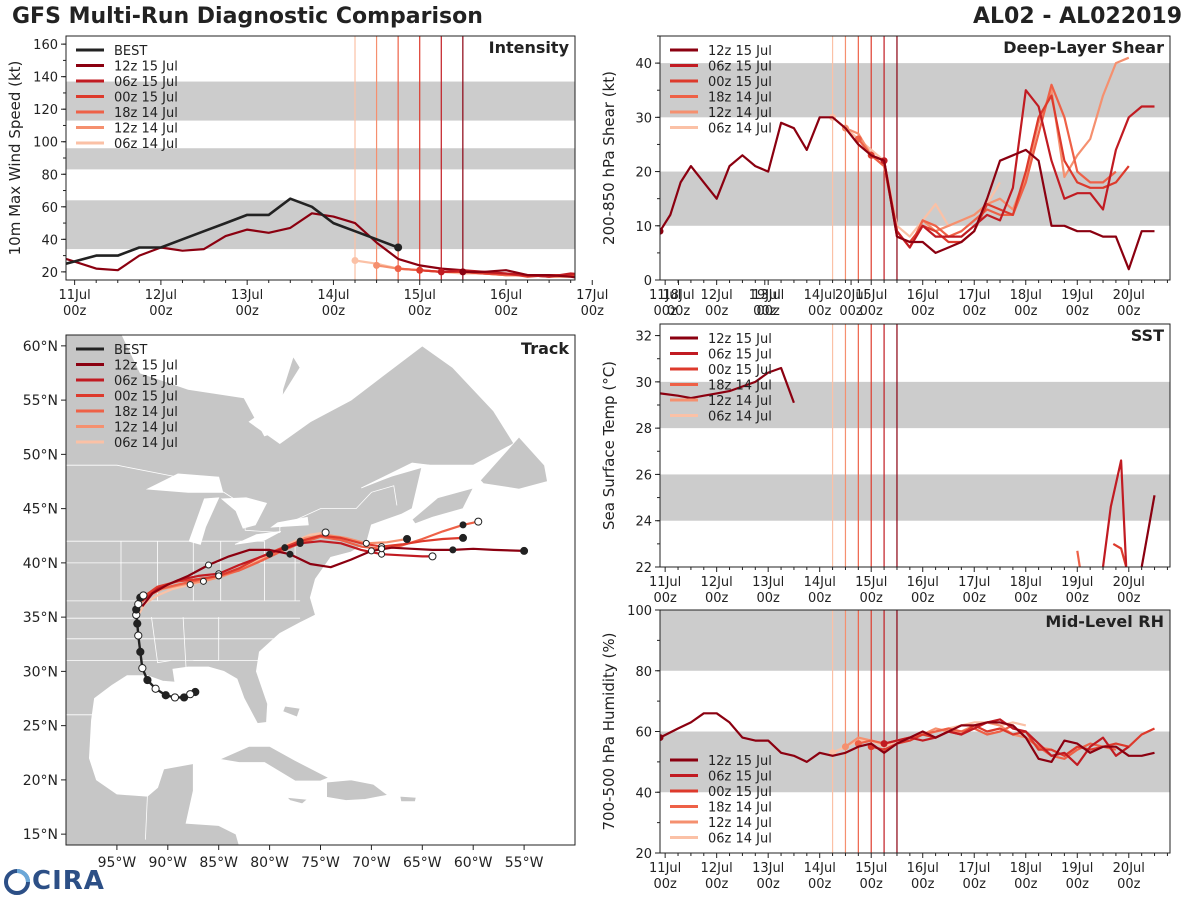 This screenshot has width=1200, height=900. I want to click on rh-x-tick-day: 11Jul, so click(665, 868).